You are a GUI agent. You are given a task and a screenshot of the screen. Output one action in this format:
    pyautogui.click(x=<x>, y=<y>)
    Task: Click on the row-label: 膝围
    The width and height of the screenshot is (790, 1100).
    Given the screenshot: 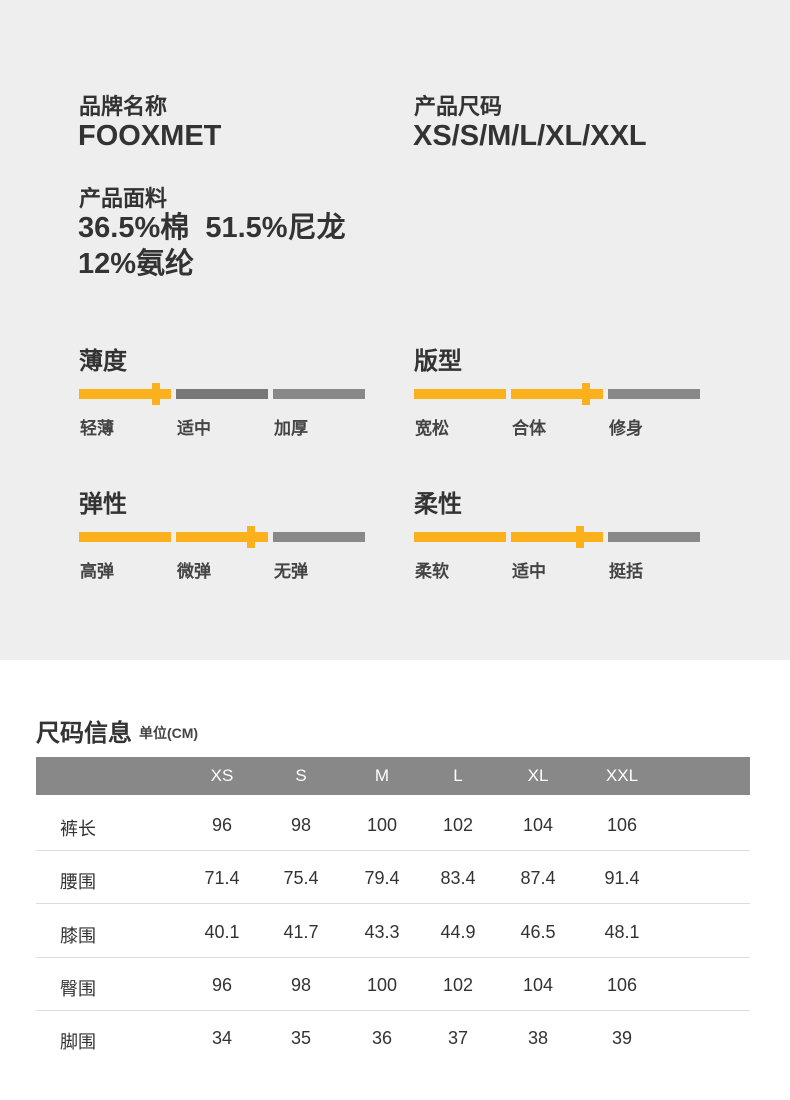 What is the action you would take?
    pyautogui.click(x=78, y=935)
    